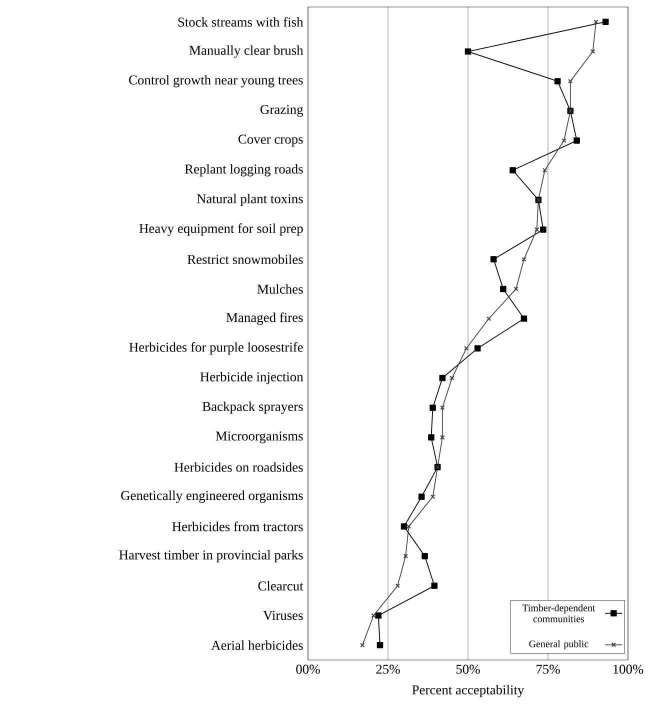 The width and height of the screenshot is (665, 722). What do you see at coordinates (237, 527) in the screenshot?
I see `y-tick-label: Herbicides from tractors` at bounding box center [237, 527].